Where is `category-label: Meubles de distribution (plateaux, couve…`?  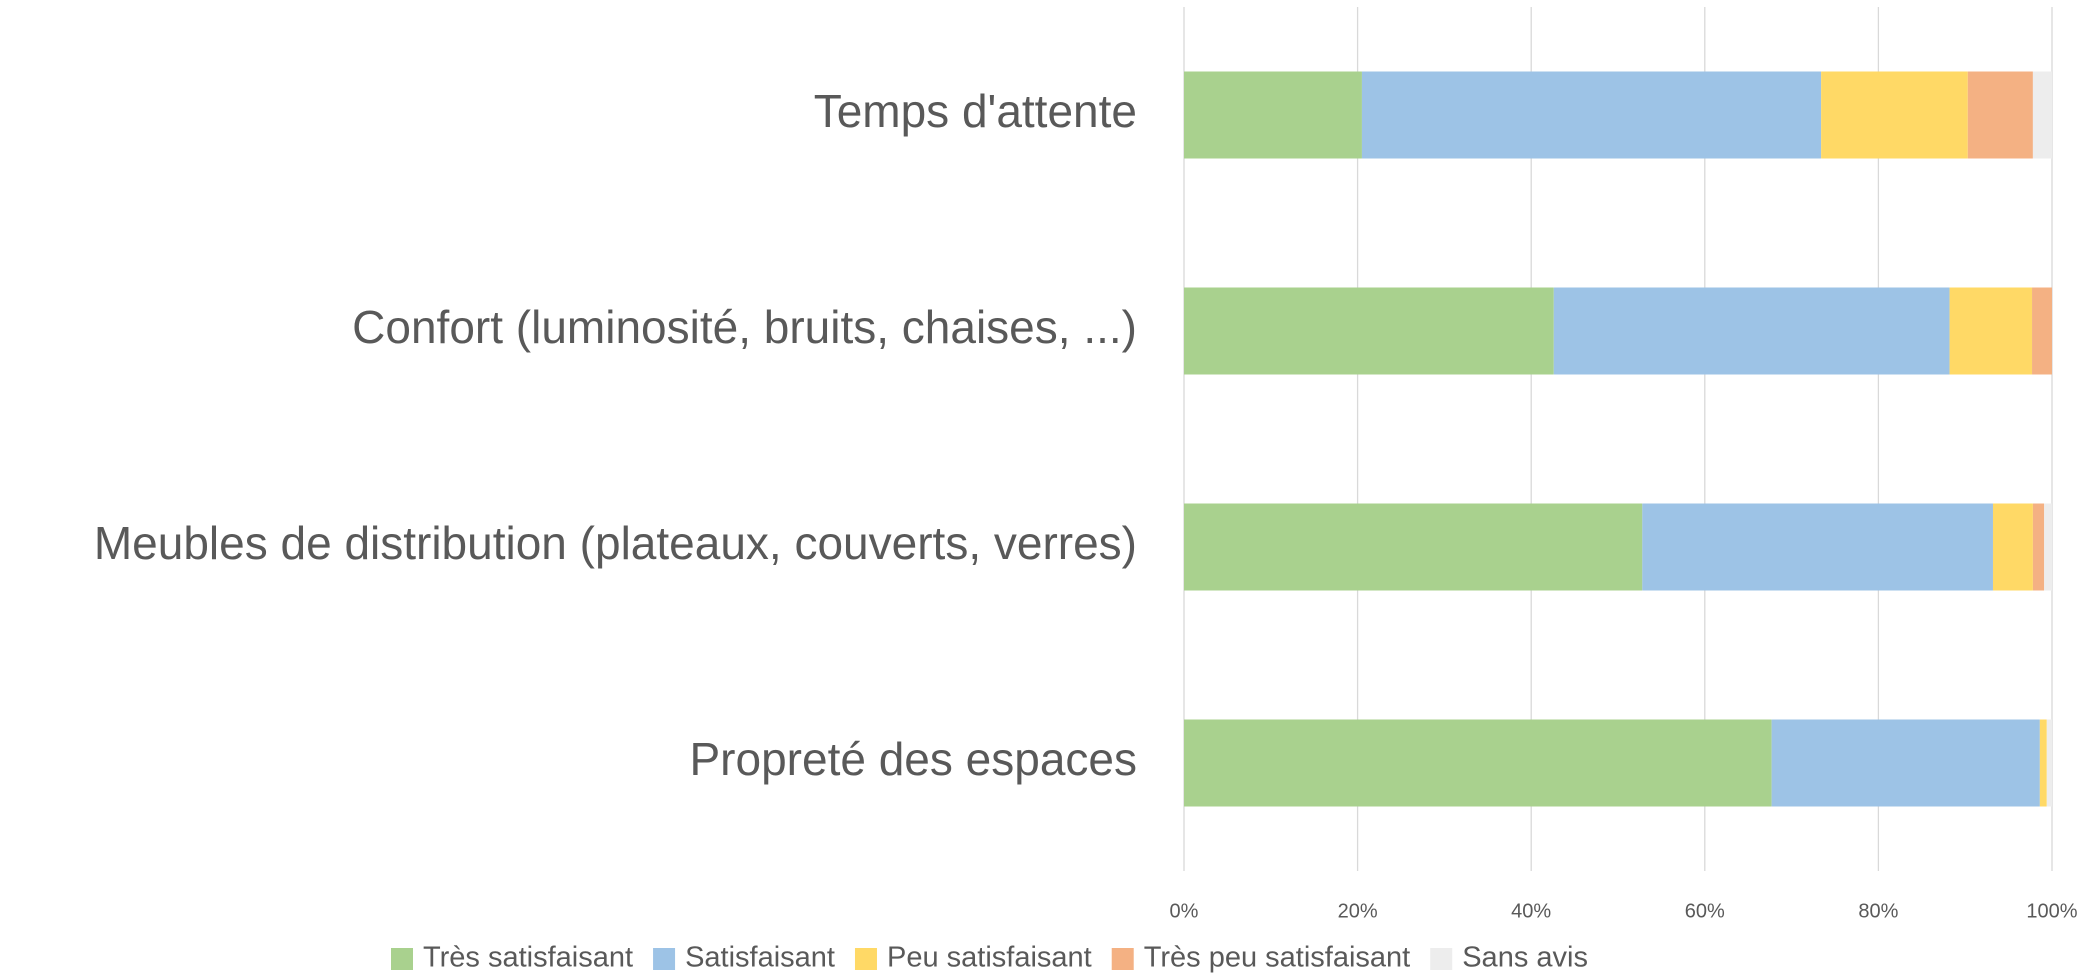
category-label: Meubles de distribution (plateaux, couve… is located at coordinates (615, 543).